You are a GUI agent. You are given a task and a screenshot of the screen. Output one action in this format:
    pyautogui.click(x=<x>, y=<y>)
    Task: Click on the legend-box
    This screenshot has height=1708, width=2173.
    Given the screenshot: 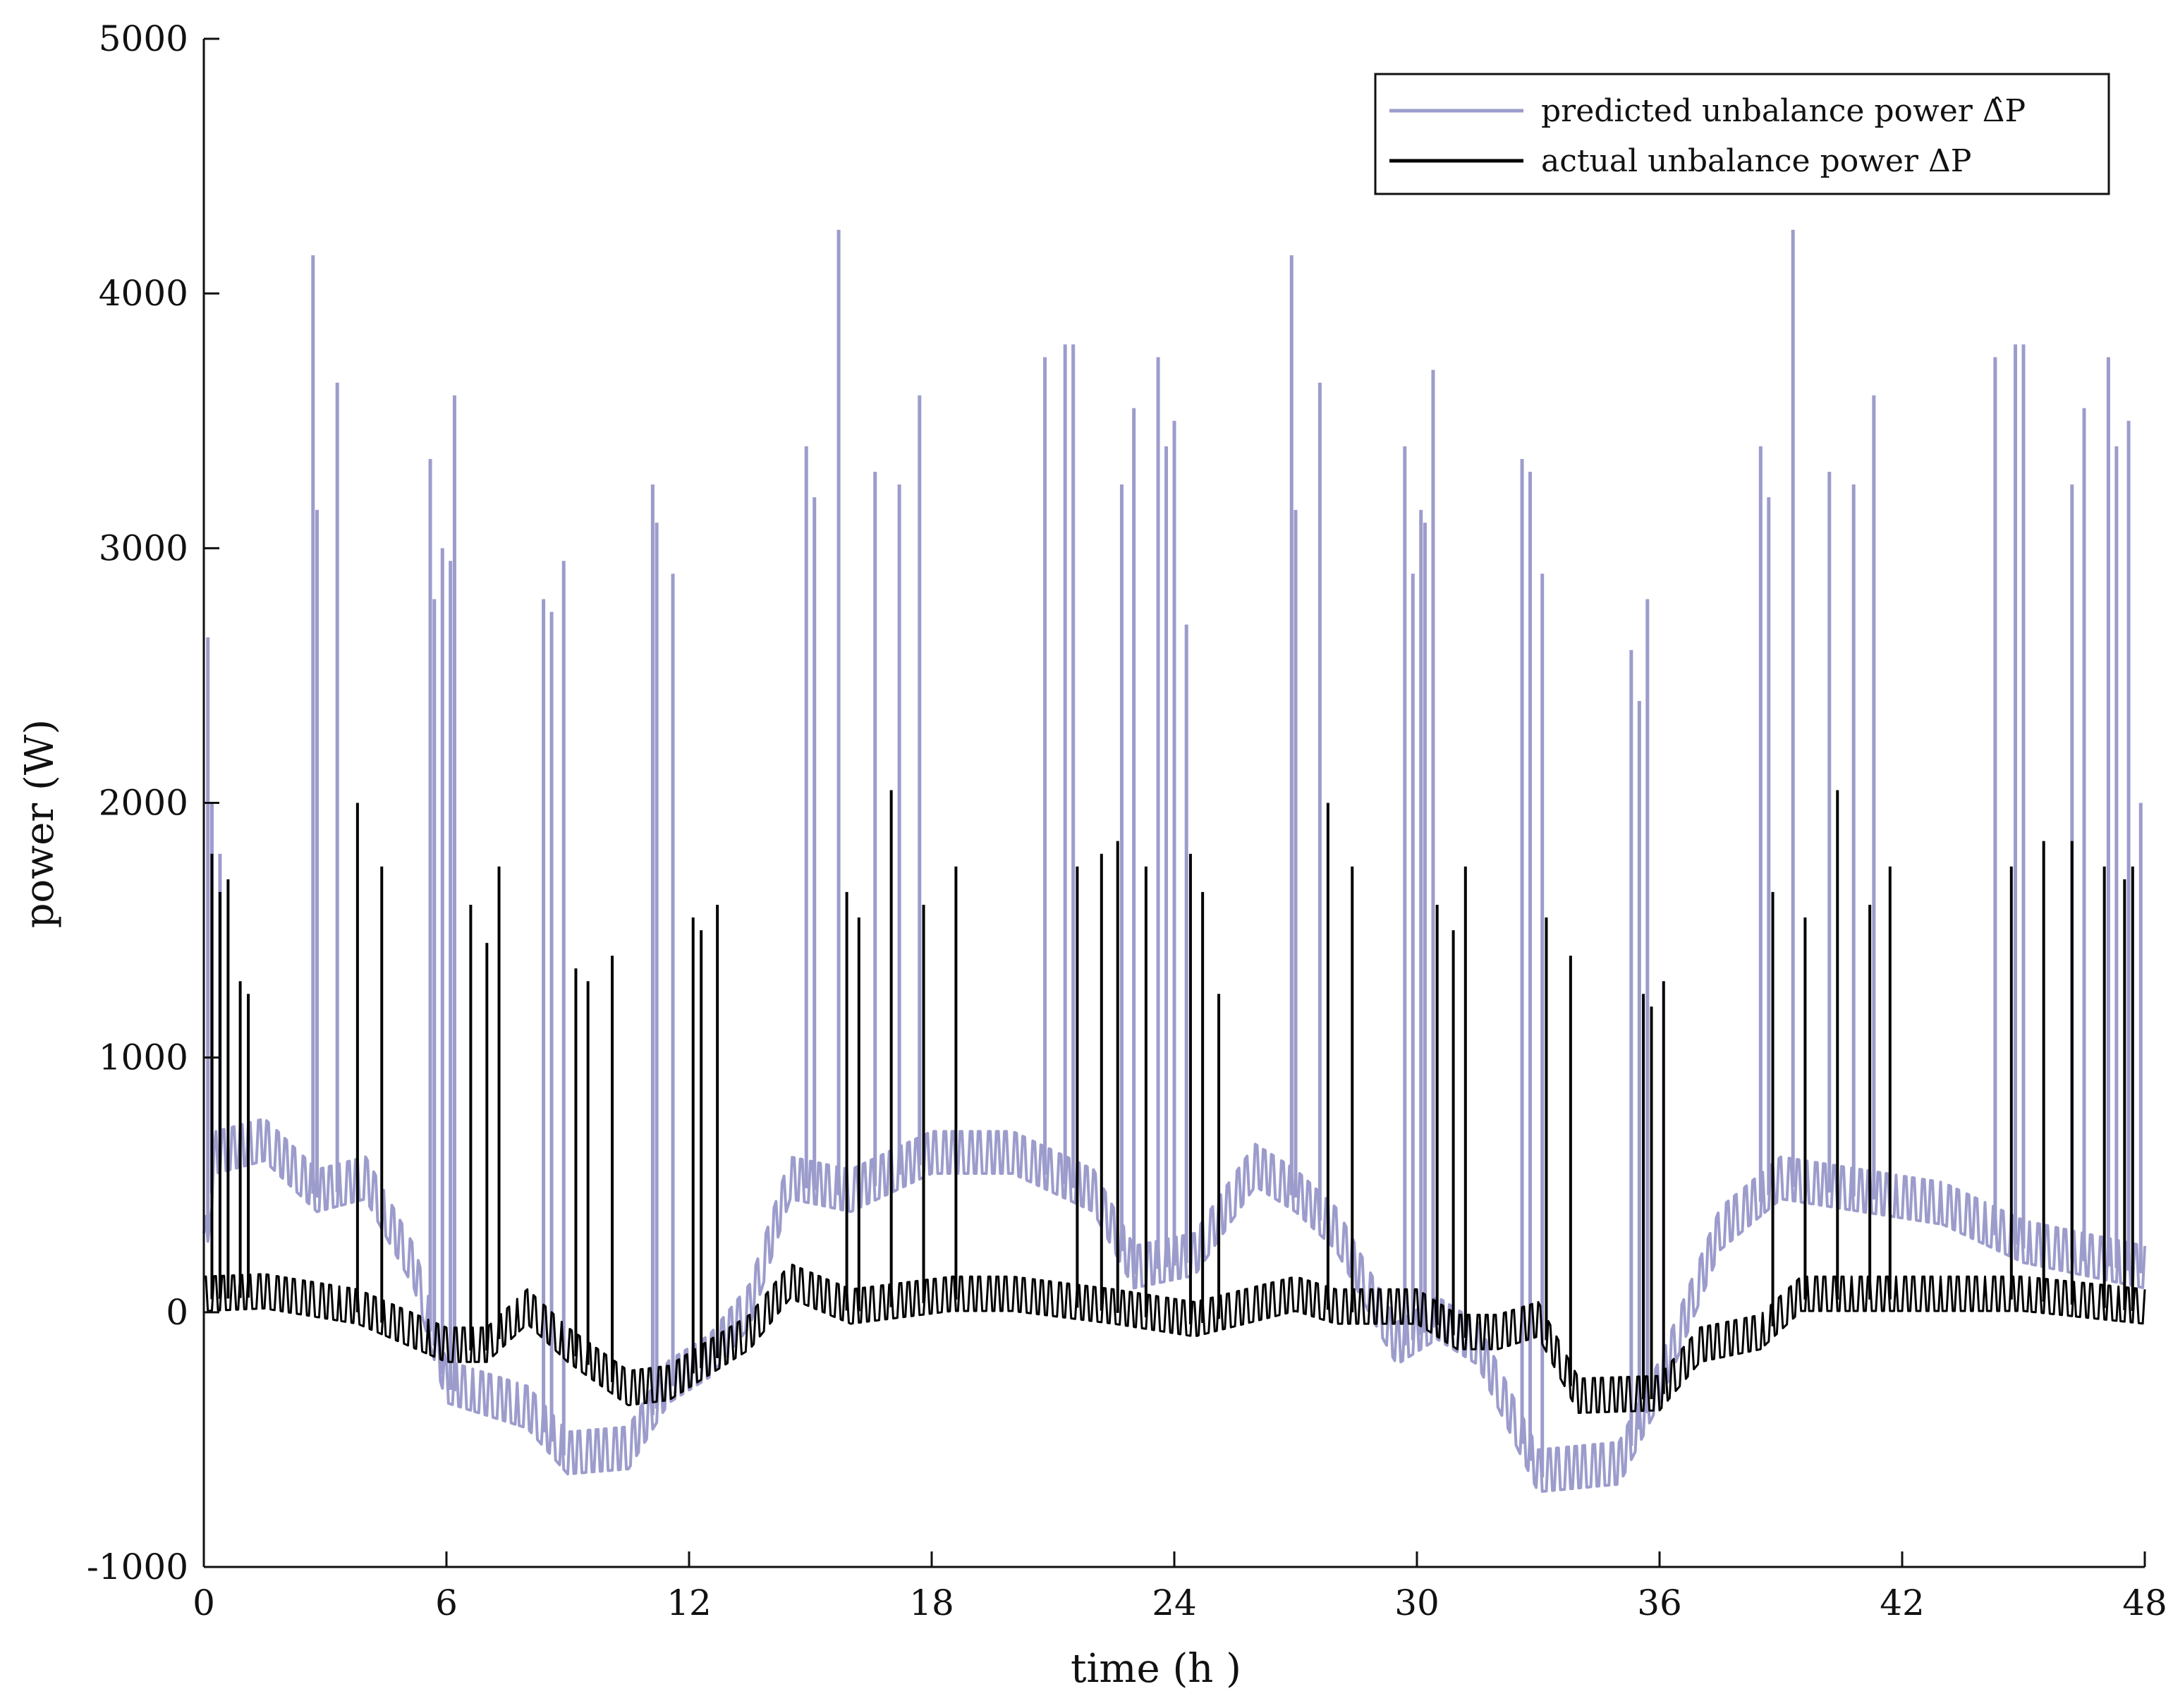 What is the action you would take?
    pyautogui.click(x=1742, y=134)
    